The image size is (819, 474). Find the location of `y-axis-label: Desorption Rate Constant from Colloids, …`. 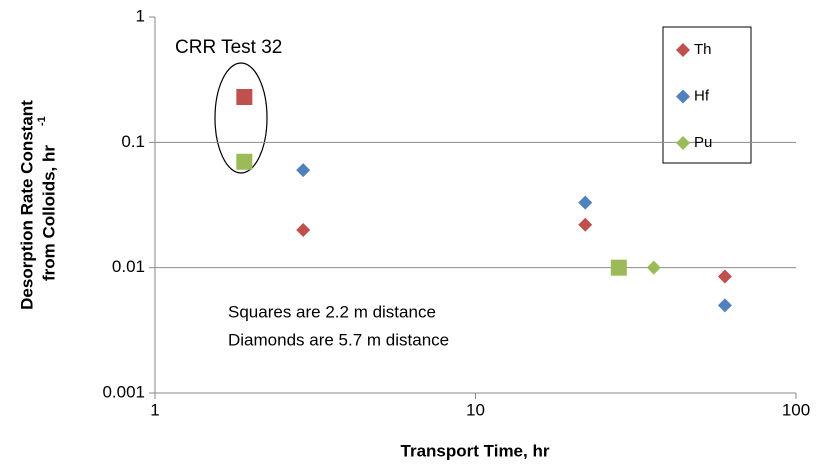

y-axis-label: Desorption Rate Constant from Colloids, … is located at coordinates (37, 205).